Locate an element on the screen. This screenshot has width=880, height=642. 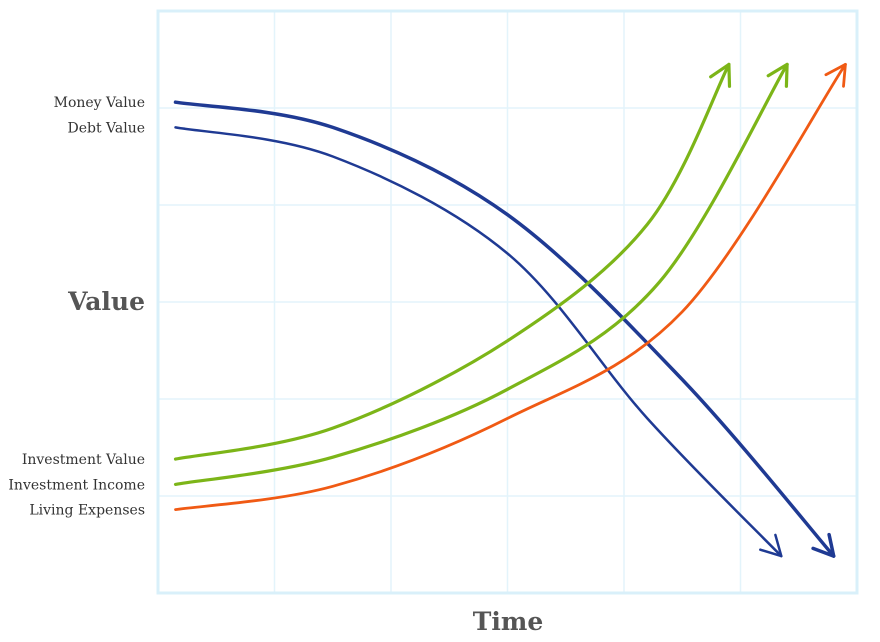
series-arrowhead-living-expenses is located at coordinates (835, 75).